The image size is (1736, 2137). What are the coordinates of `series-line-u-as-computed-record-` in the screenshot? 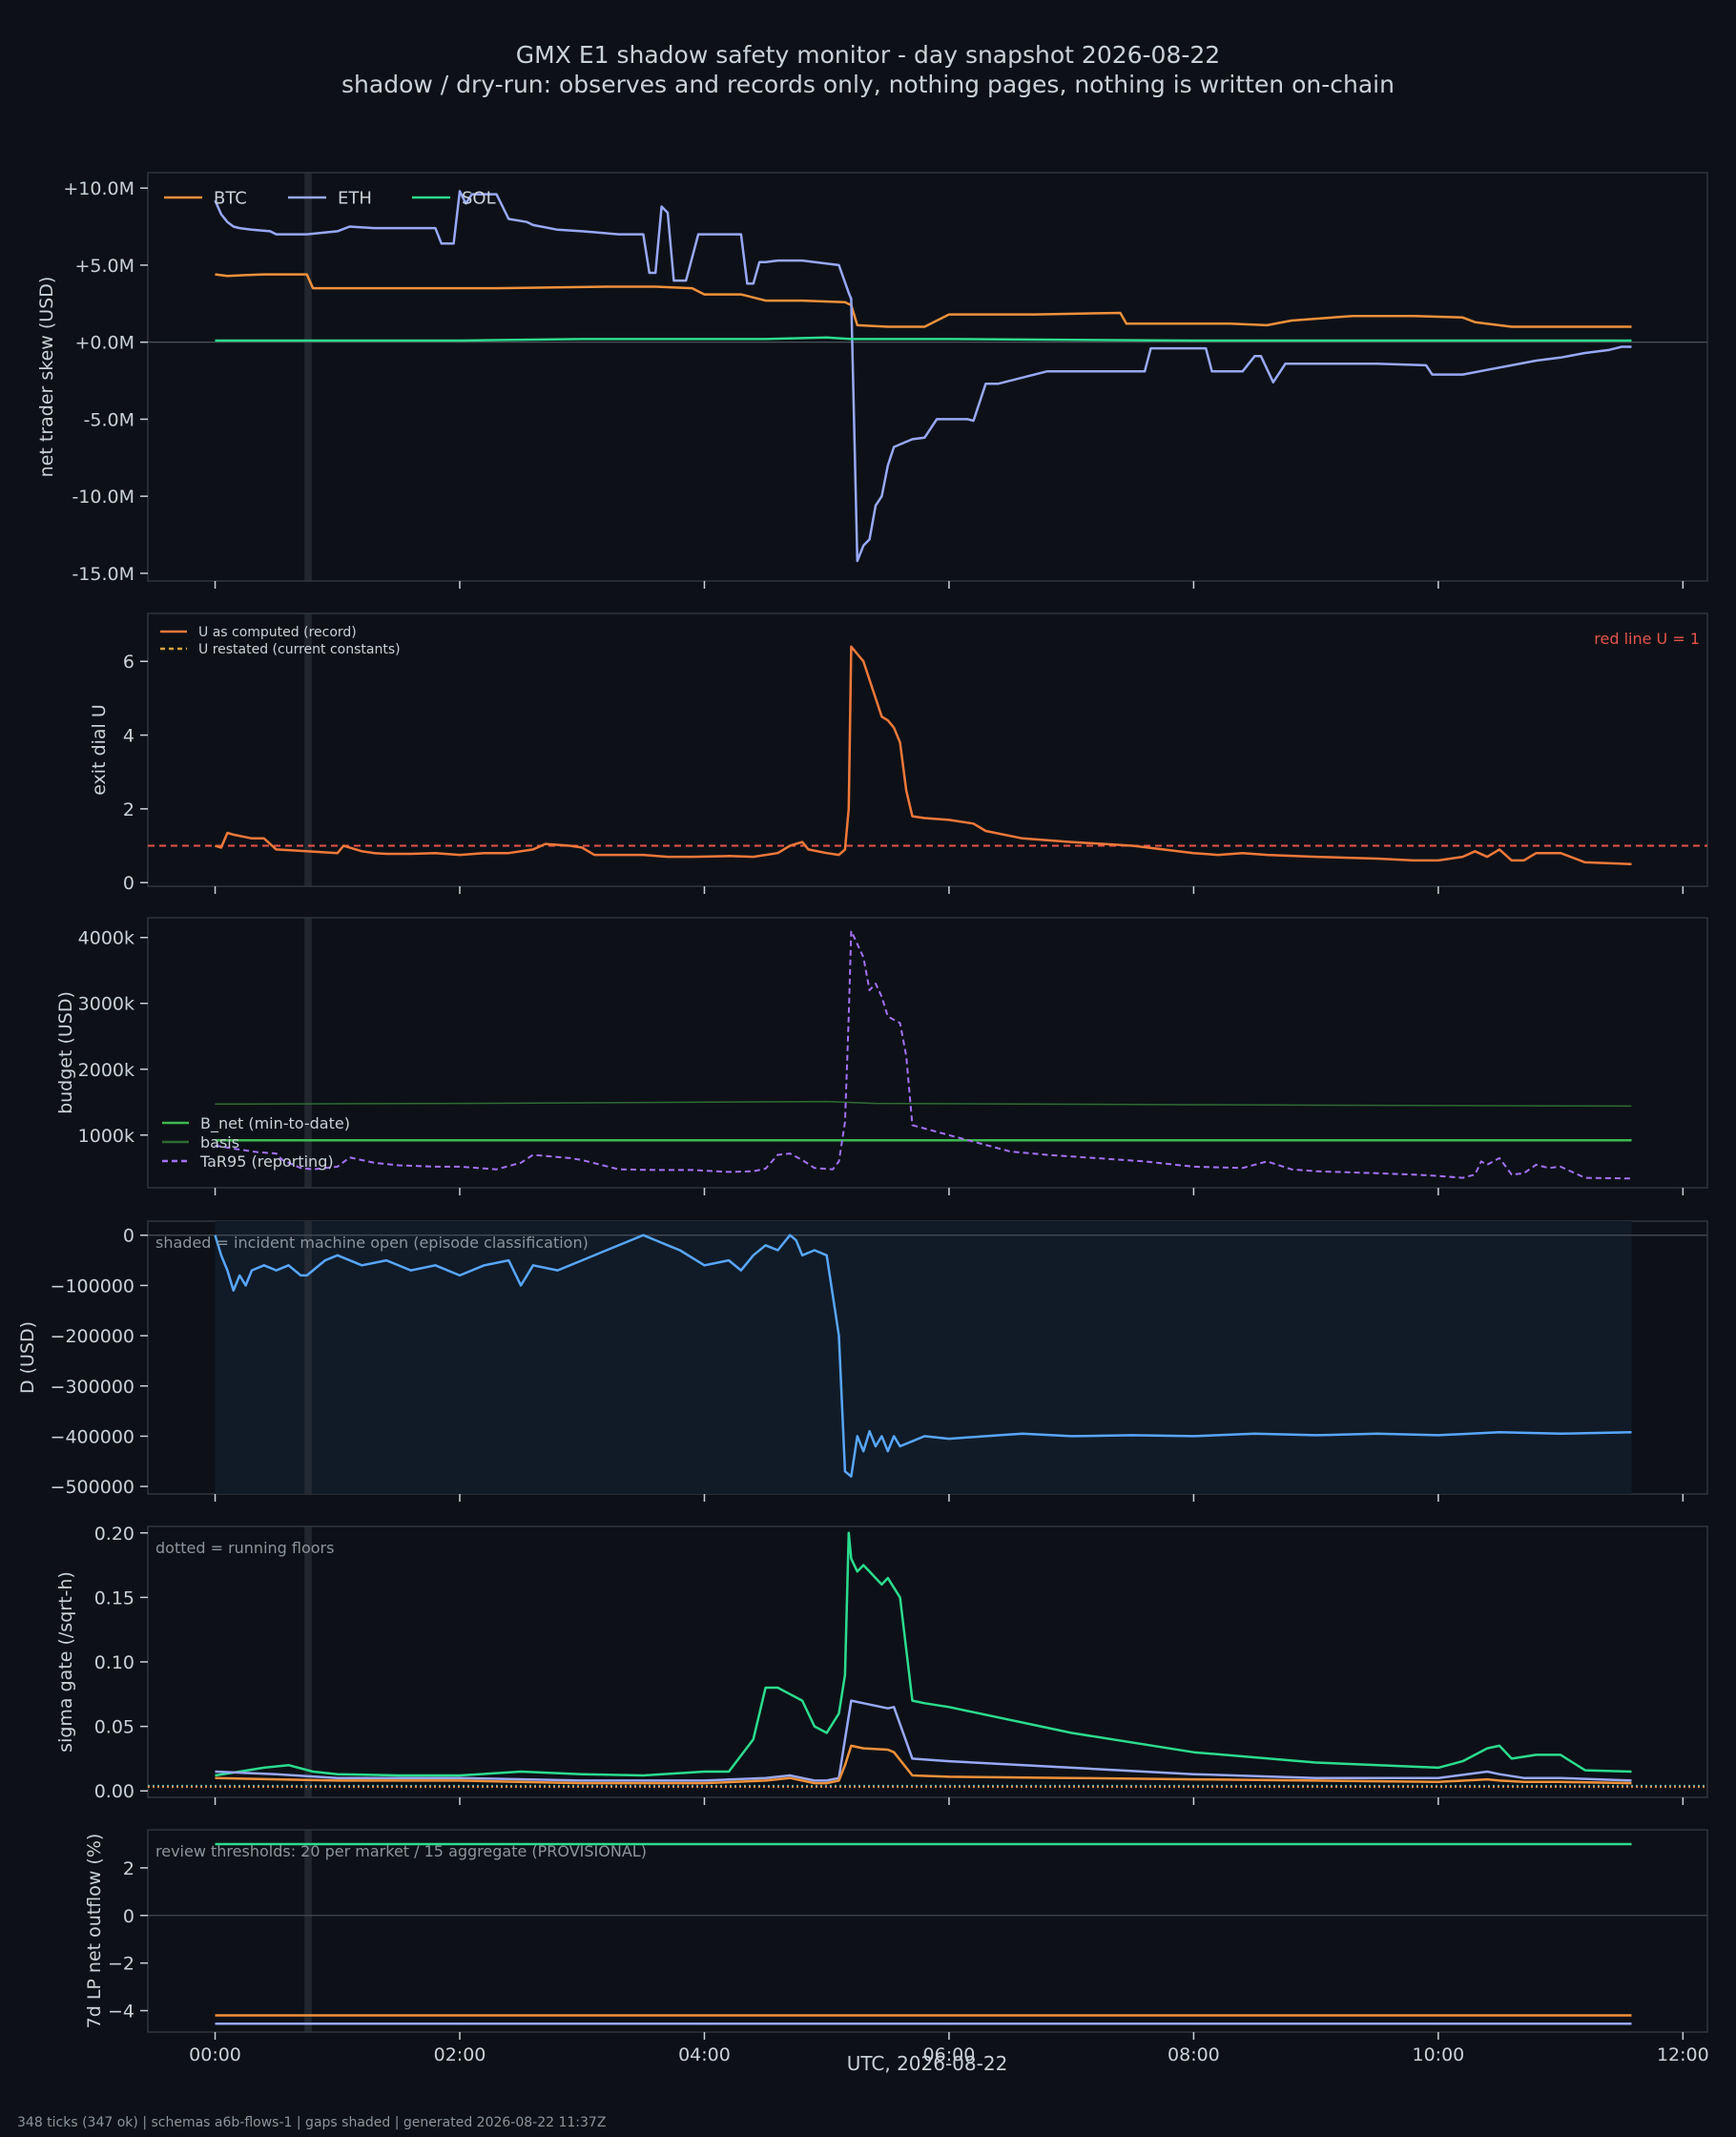 It's located at (923, 755).